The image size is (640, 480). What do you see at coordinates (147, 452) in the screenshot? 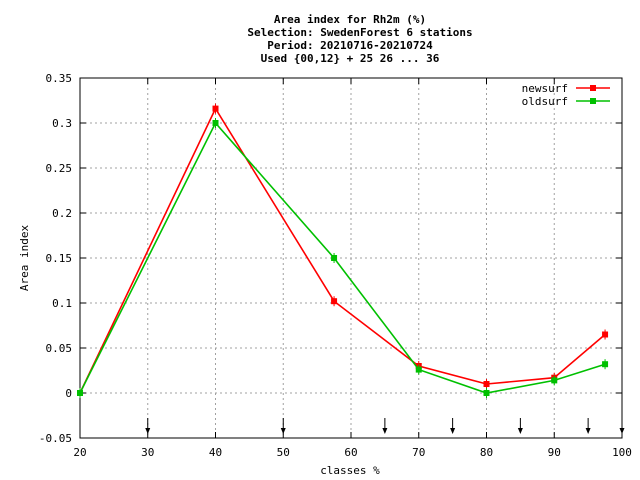
I see `x-tick-label: 30` at bounding box center [147, 452].